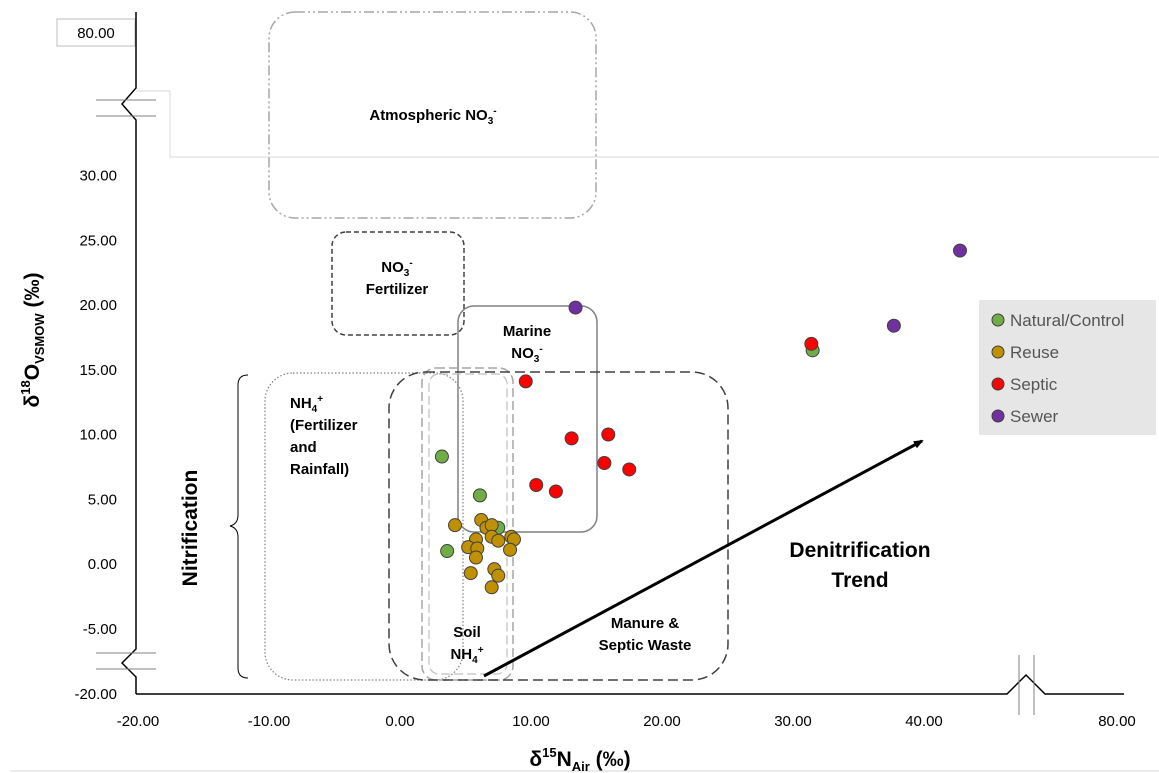  What do you see at coordinates (214, 526) in the screenshot?
I see `nitrification-annotation: Nitrification` at bounding box center [214, 526].